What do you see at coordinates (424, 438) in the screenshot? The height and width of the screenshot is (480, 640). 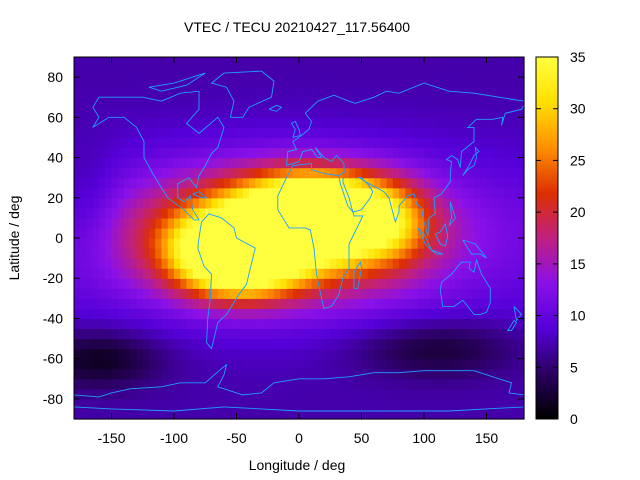 I see `x-tick-label: 100` at bounding box center [424, 438].